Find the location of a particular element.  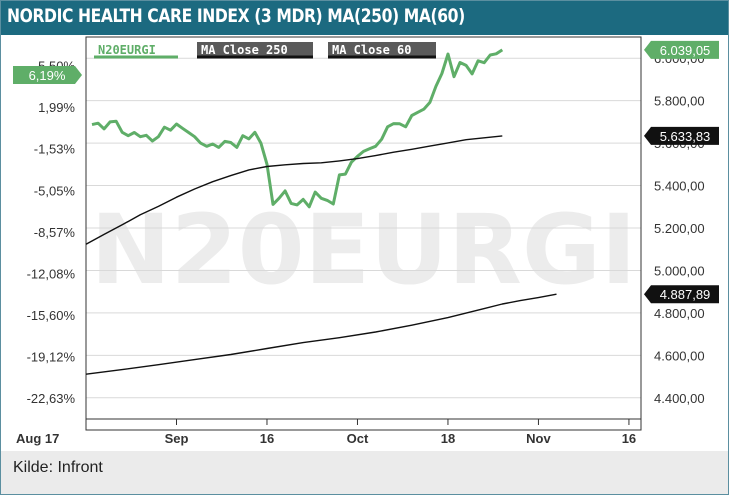

left-axis-tick: -22,63% is located at coordinates (51, 398).